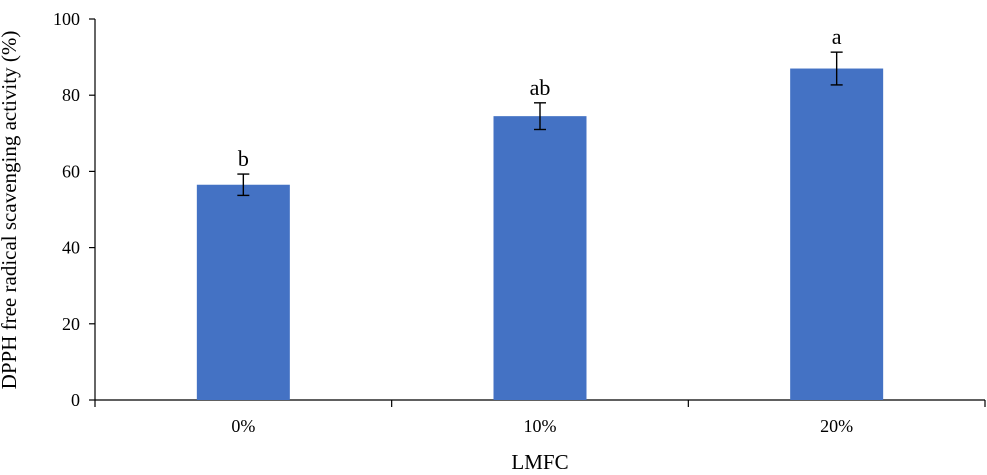 This screenshot has height=475, width=987. I want to click on x-tick-label: 0%, so click(243, 426).